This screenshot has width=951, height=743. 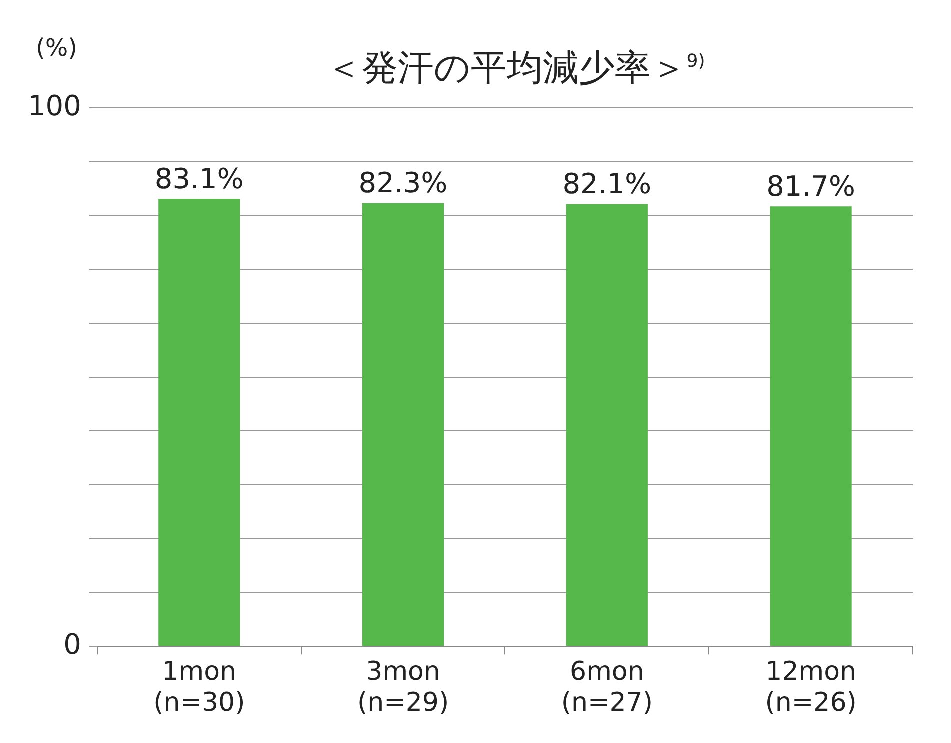 What do you see at coordinates (607, 687) in the screenshot?
I see `x-tick-label: 6mon (n=27)` at bounding box center [607, 687].